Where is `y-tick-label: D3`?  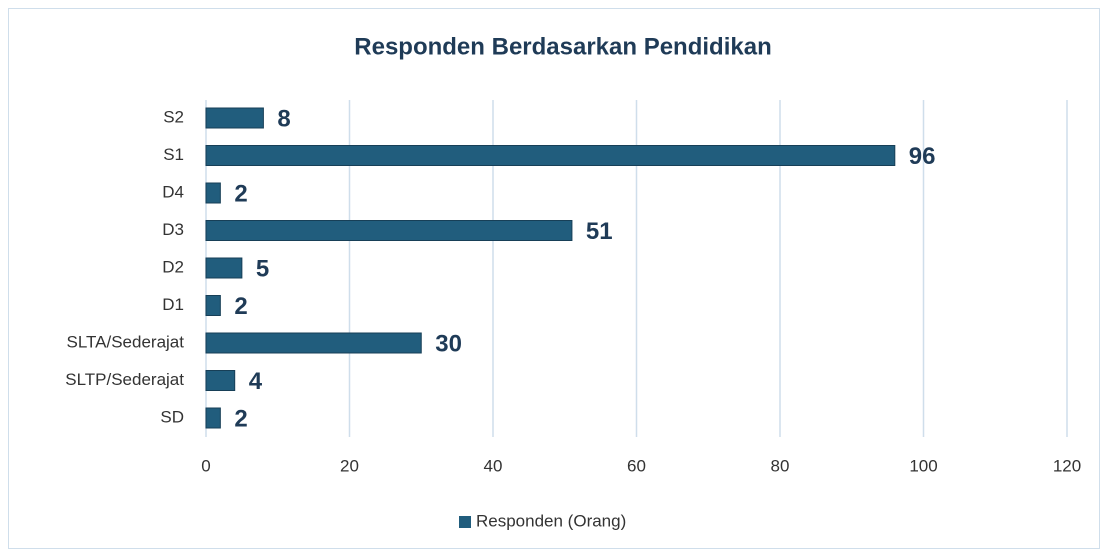 y-tick-label: D3 is located at coordinates (173, 229).